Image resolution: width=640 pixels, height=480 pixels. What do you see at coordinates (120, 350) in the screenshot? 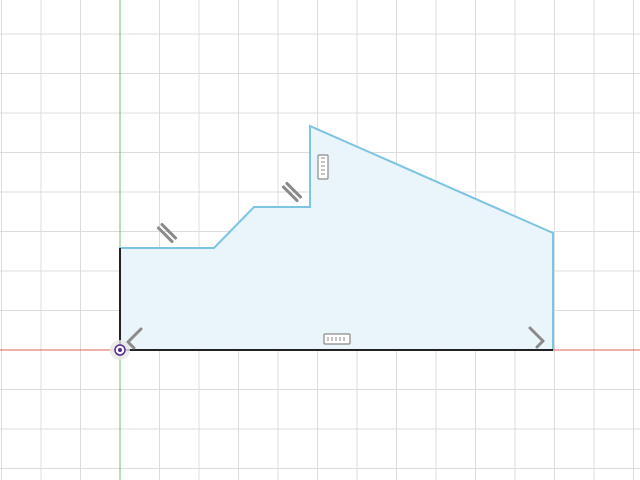
I see `origin-point` at bounding box center [120, 350].